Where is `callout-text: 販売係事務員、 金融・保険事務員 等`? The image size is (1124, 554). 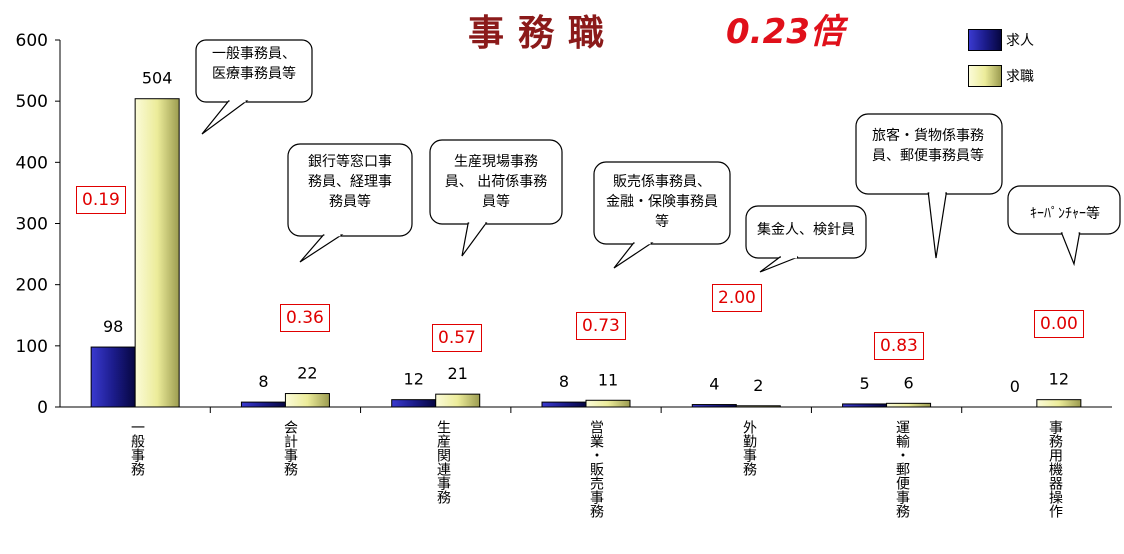 callout-text: 販売係事務員、 金融・保険事務員 等 is located at coordinates (662, 202).